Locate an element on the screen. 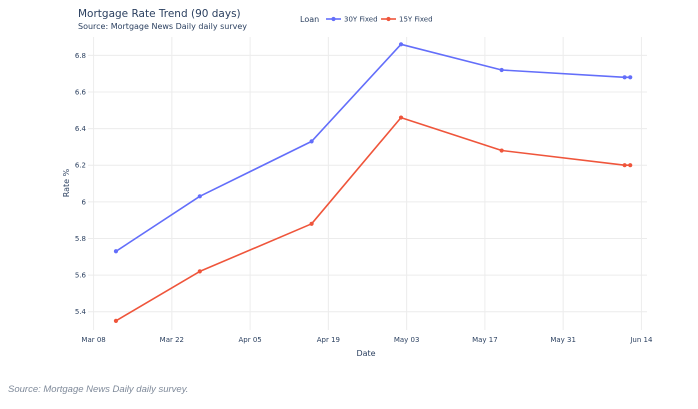  x-tick-label: May 17 is located at coordinates (485, 340).